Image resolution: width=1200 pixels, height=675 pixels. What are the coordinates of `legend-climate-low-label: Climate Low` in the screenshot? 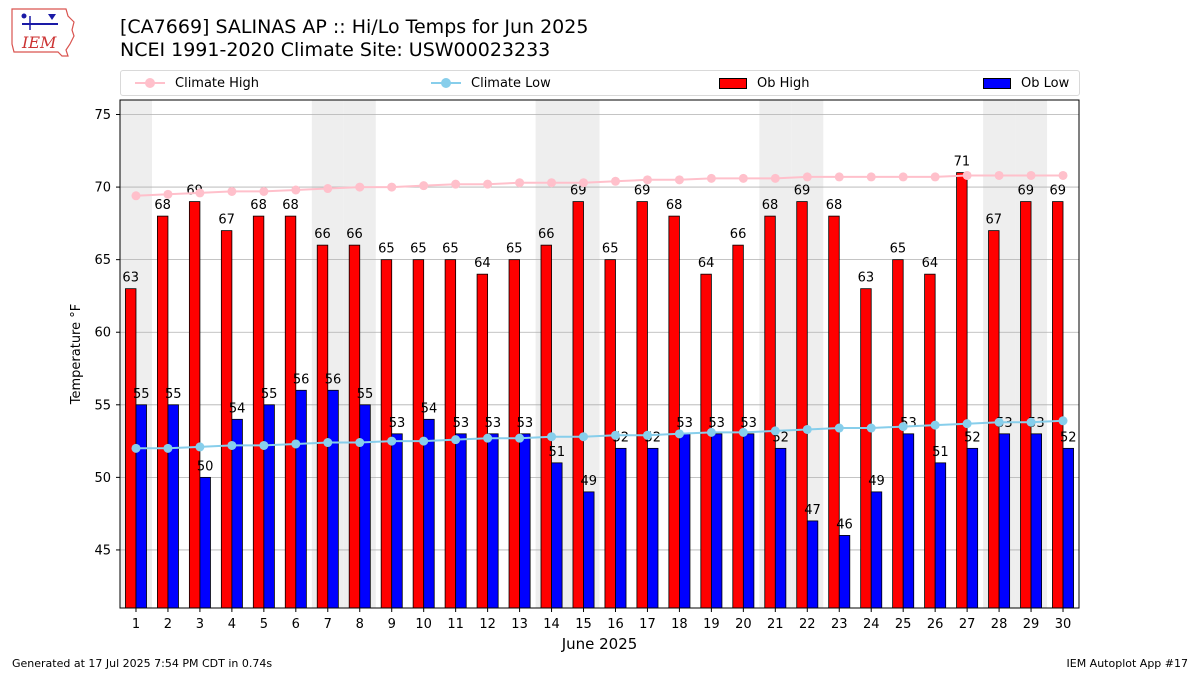 It's located at (511, 83).